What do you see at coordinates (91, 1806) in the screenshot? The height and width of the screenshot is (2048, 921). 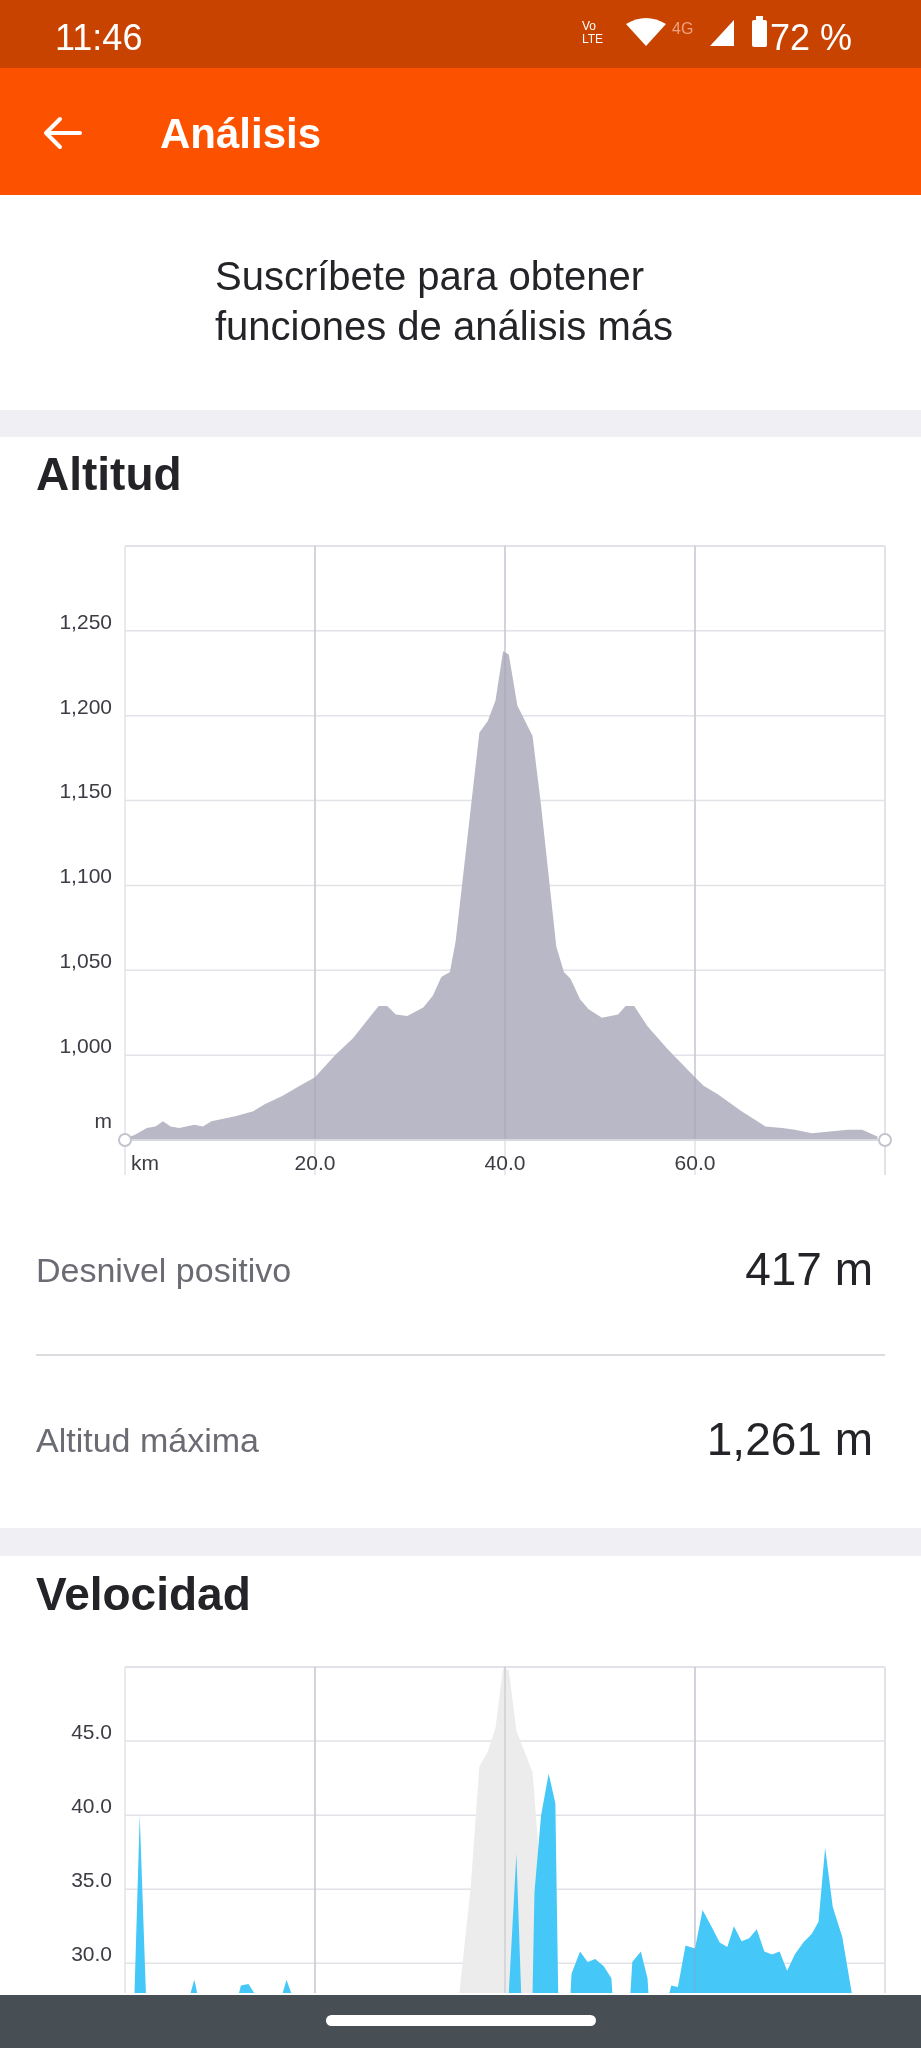 I see `y-tick-label: 40.0` at bounding box center [91, 1806].